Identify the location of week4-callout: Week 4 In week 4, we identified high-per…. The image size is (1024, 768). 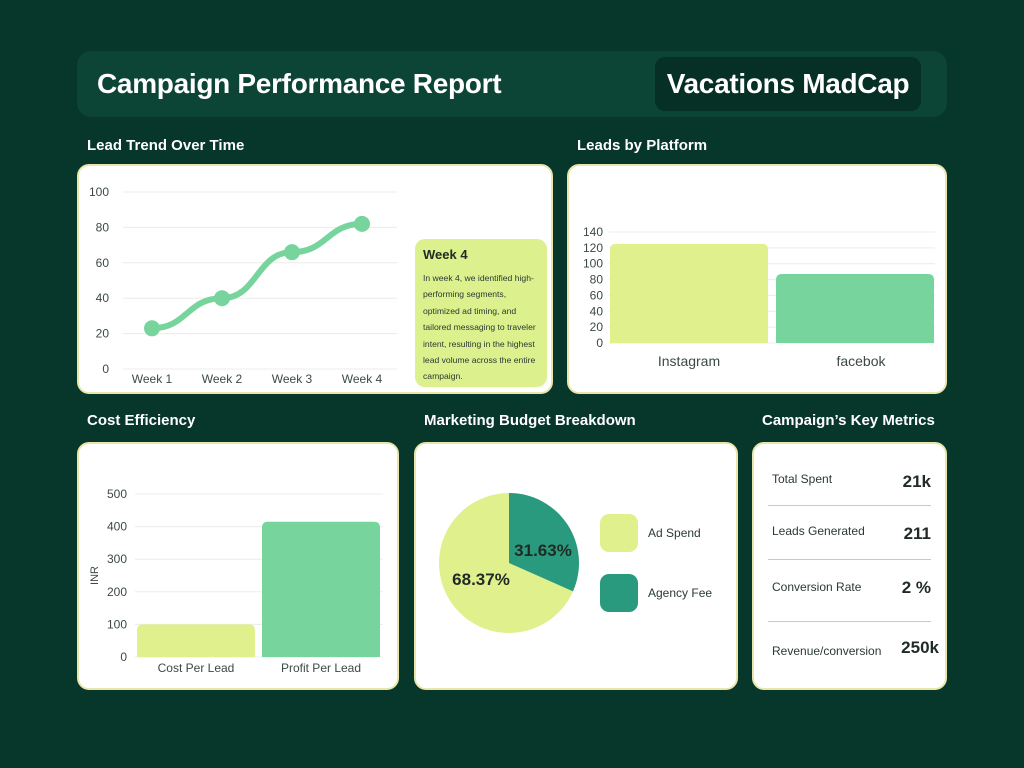
(481, 313).